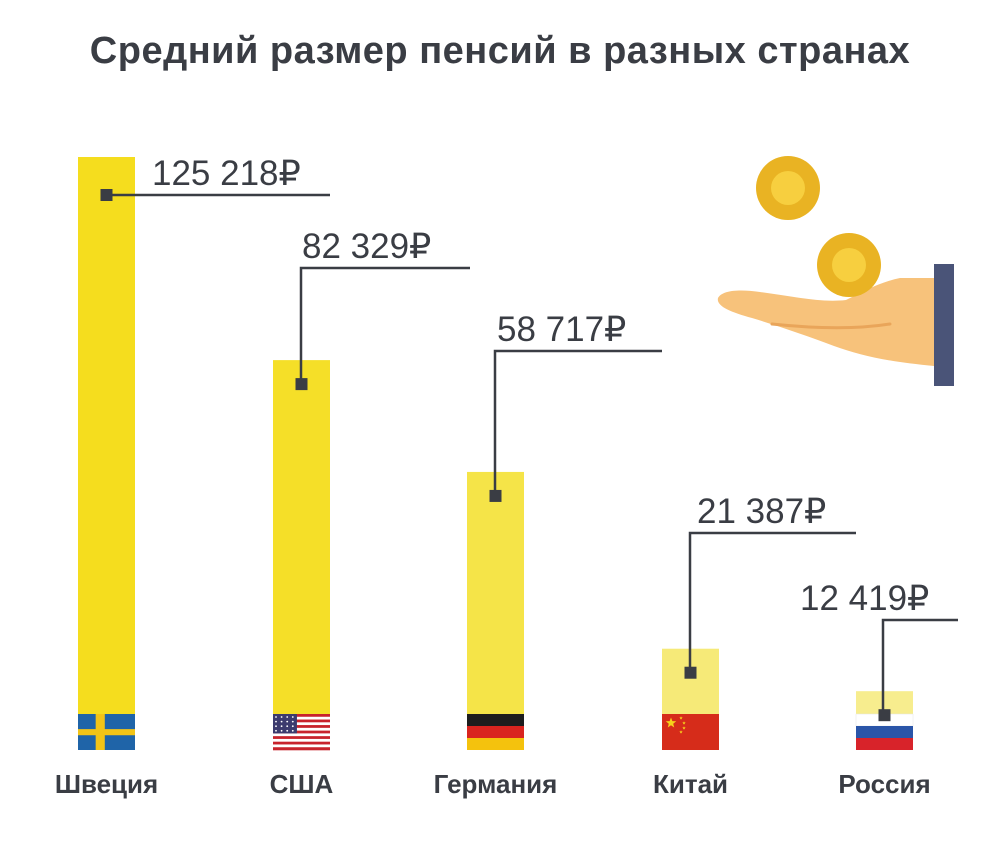 This screenshot has height=856, width=1000. I want to click on flags-layer, so click(496, 732).